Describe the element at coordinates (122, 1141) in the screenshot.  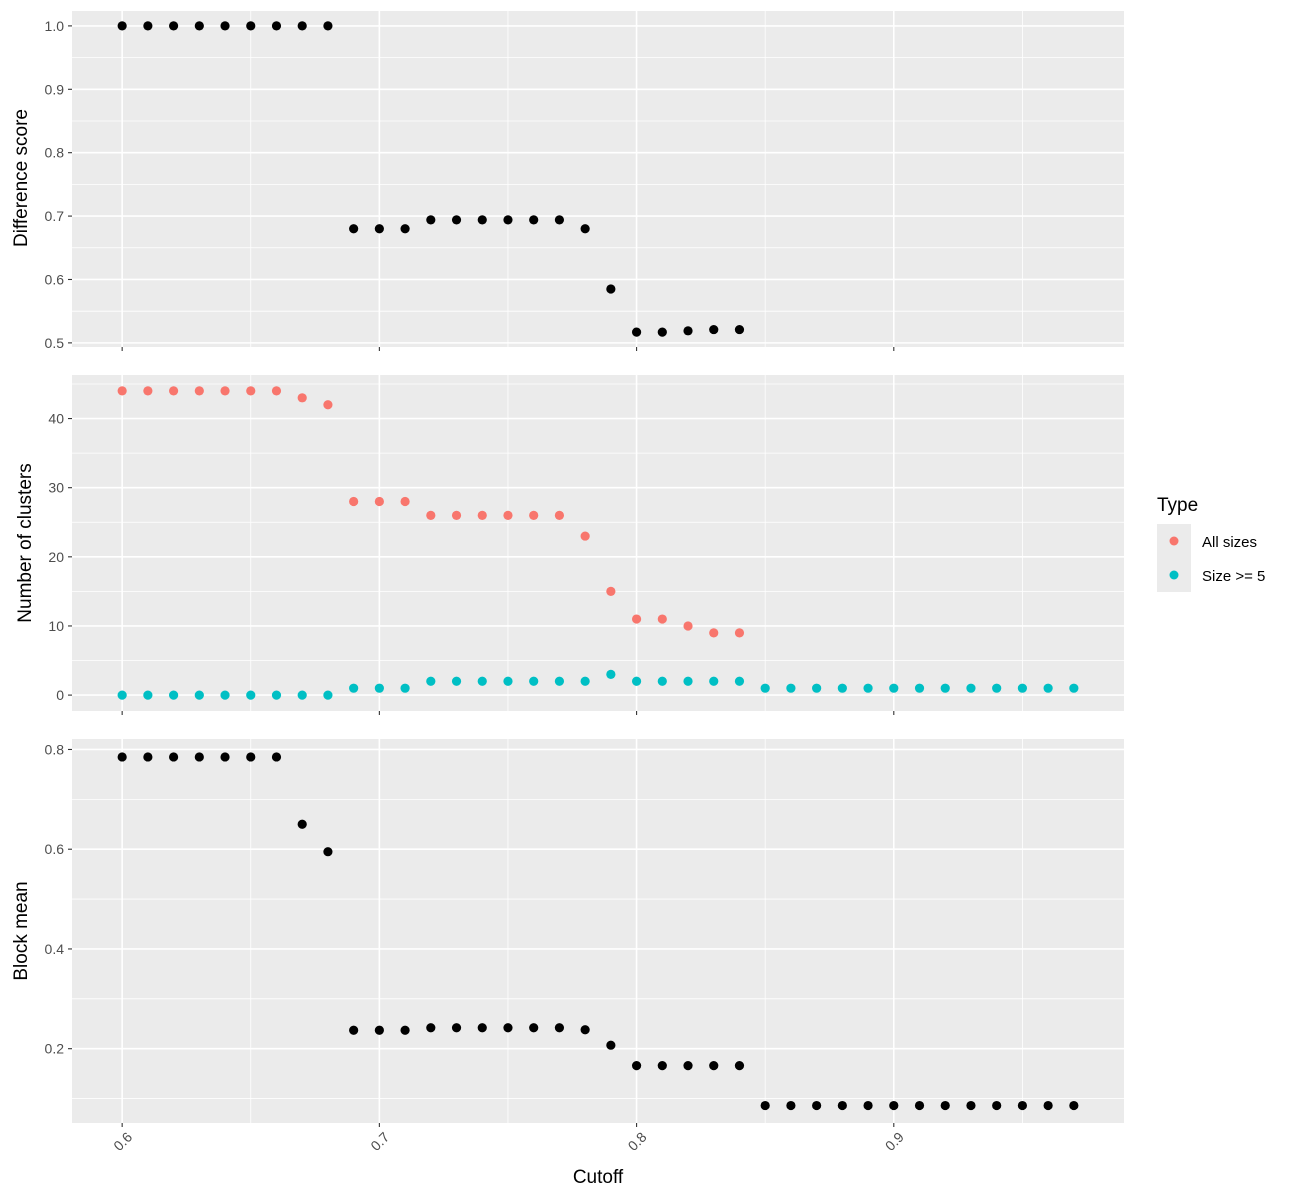
I see `x-tick-label: 0.6` at that location.